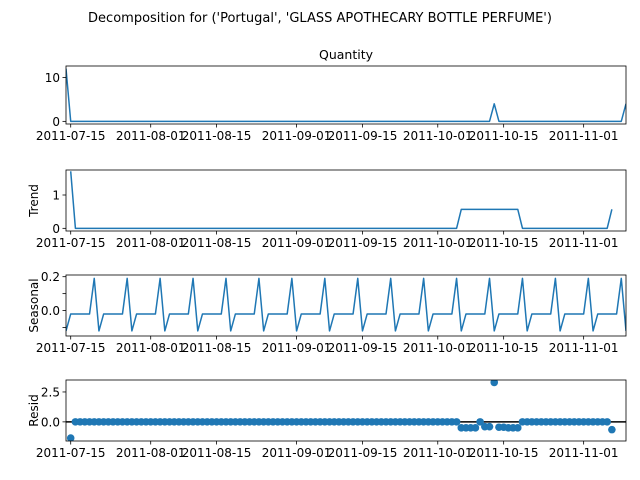 The width and height of the screenshot is (640, 480). I want to click on xtick-label-resid-5: 2011-10-01, so click(438, 453).